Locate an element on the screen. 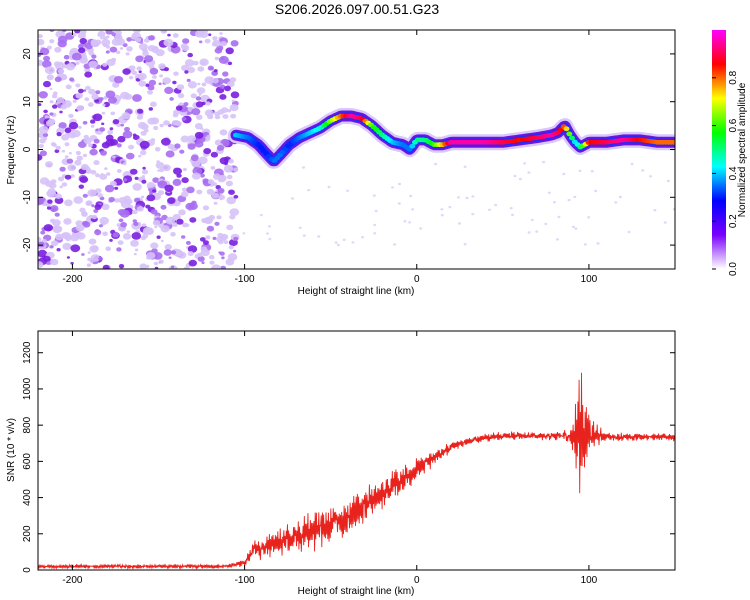  y-tick-label: 800 is located at coordinates (27, 424).